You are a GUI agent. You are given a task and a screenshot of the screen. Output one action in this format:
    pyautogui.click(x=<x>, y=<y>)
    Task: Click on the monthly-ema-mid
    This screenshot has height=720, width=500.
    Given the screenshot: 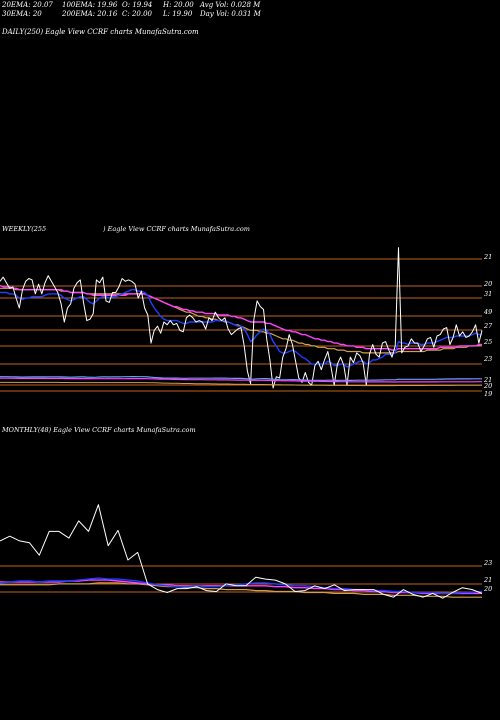 What is the action you would take?
    pyautogui.click(x=241, y=587)
    